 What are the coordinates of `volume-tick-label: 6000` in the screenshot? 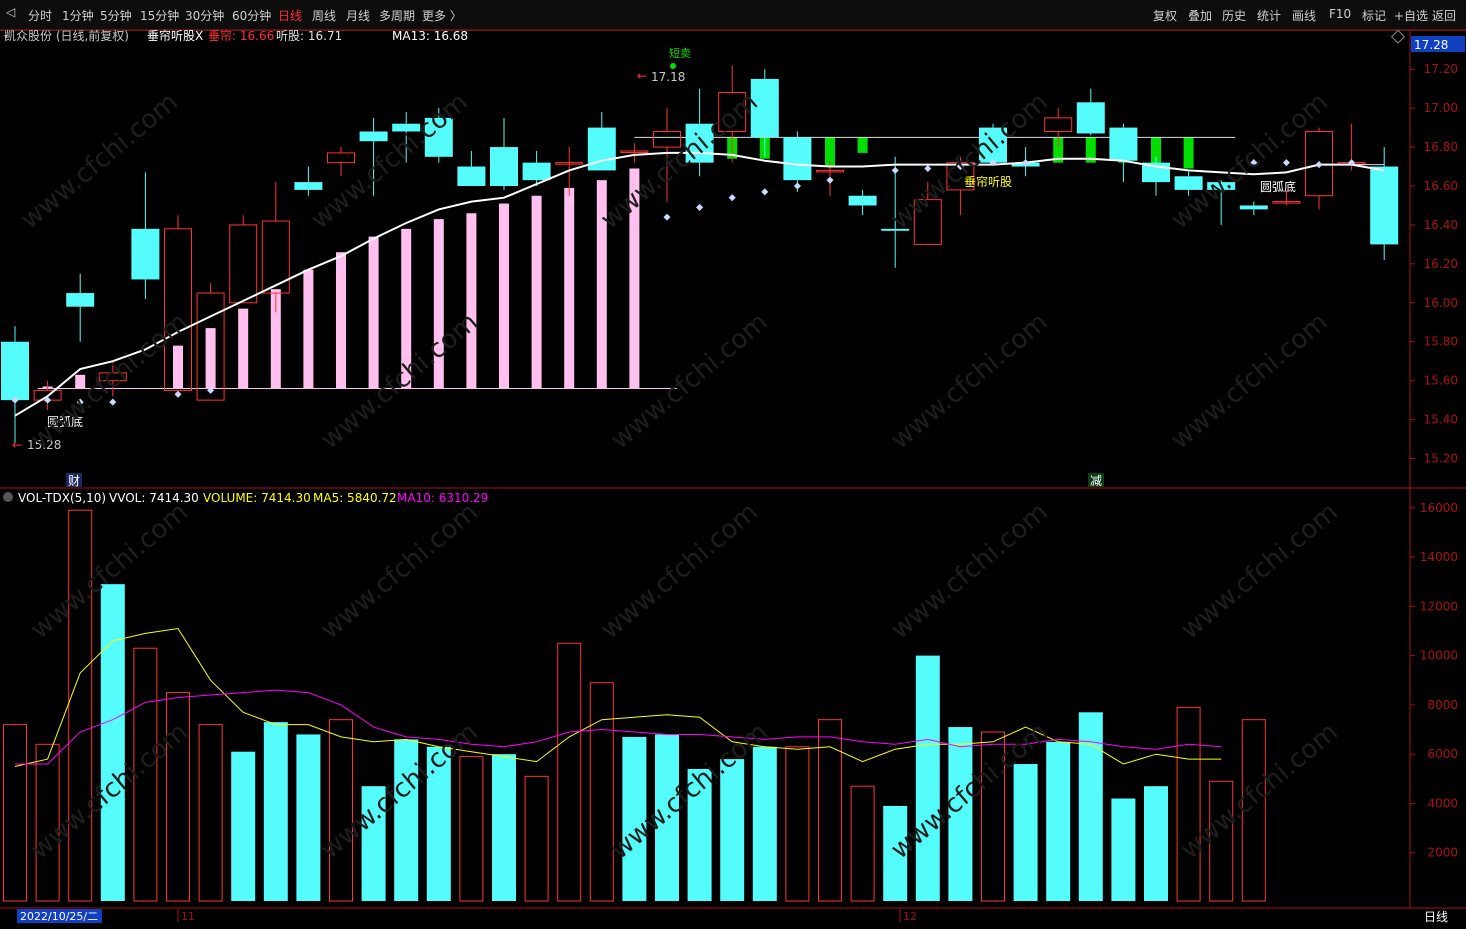 It's located at (1442, 754).